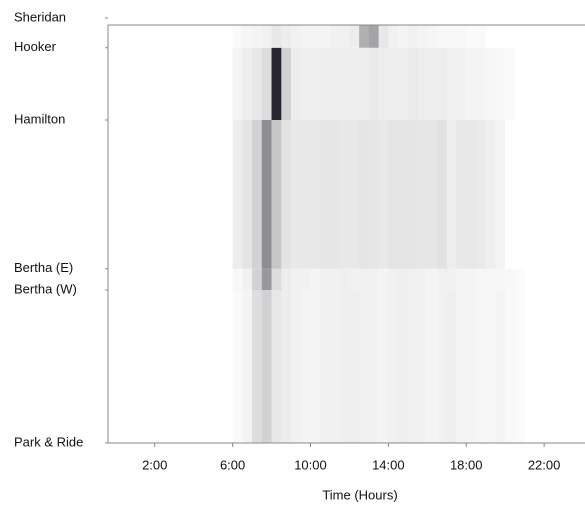 This screenshot has height=506, width=585. What do you see at coordinates (45, 288) in the screenshot?
I see `y-tick-label: Bertha (W)` at bounding box center [45, 288].